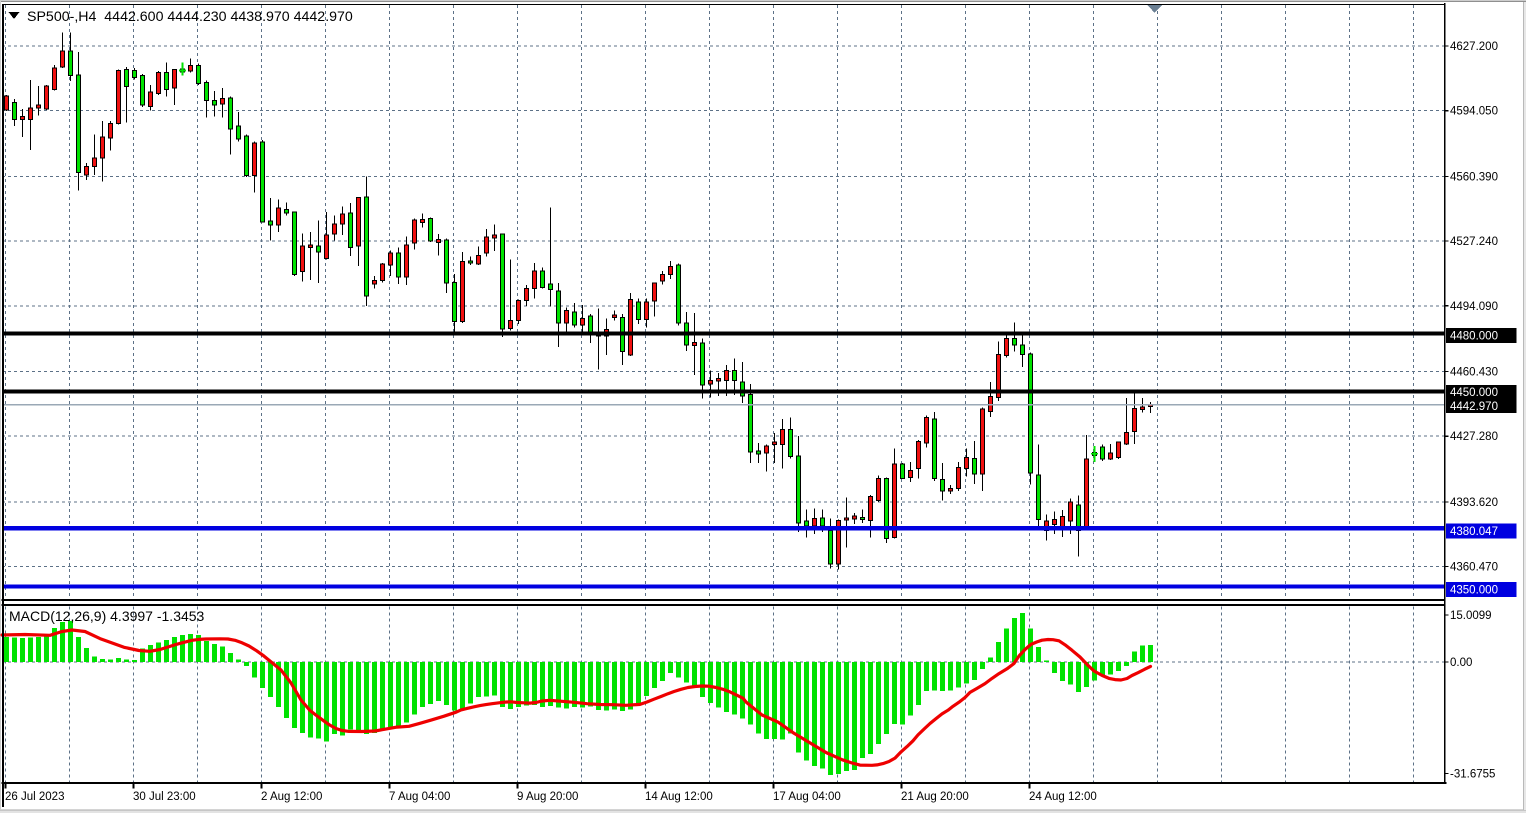 The image size is (1526, 813). I want to click on svg-text: 0.00, so click(1461, 663).